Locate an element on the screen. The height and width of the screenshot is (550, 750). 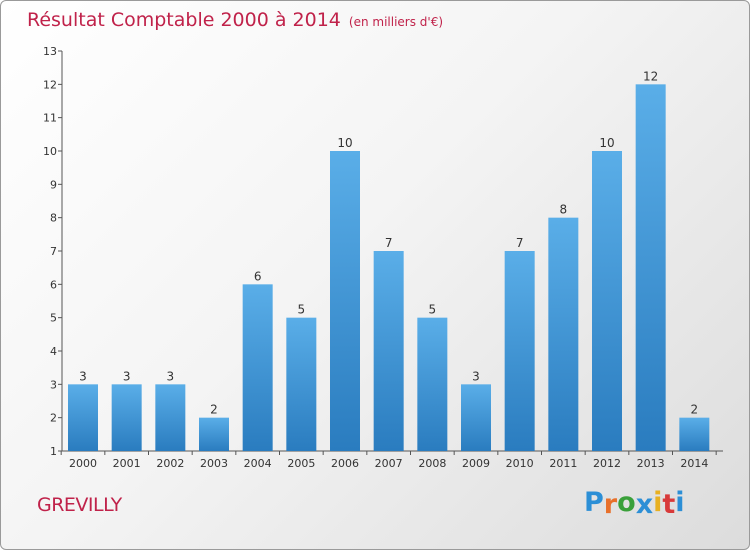
x-tick-label: 2008 is located at coordinates (432, 463).